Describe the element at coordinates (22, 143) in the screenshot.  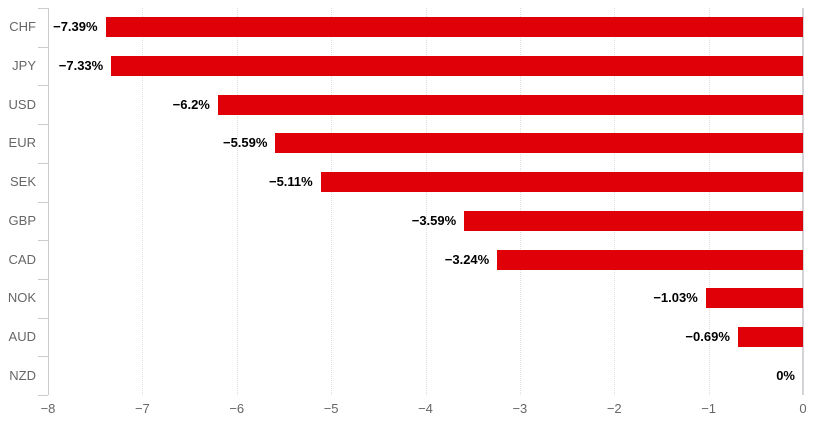
I see `category-label-eur: EUR` at that location.